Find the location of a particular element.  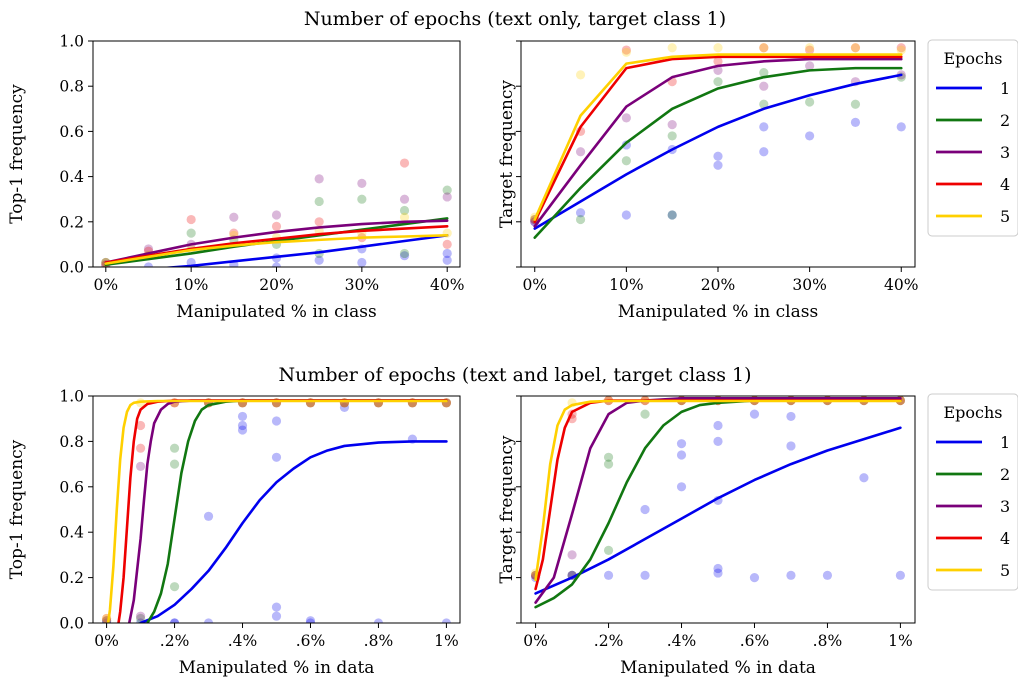

axes-frame is located at coordinates (718, 509).